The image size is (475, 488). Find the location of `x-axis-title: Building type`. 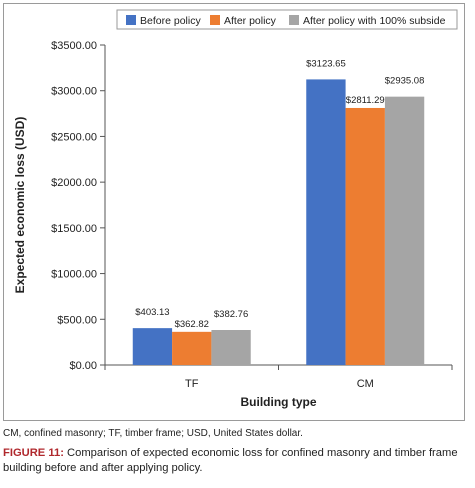

x-axis-title: Building type is located at coordinates (279, 402).